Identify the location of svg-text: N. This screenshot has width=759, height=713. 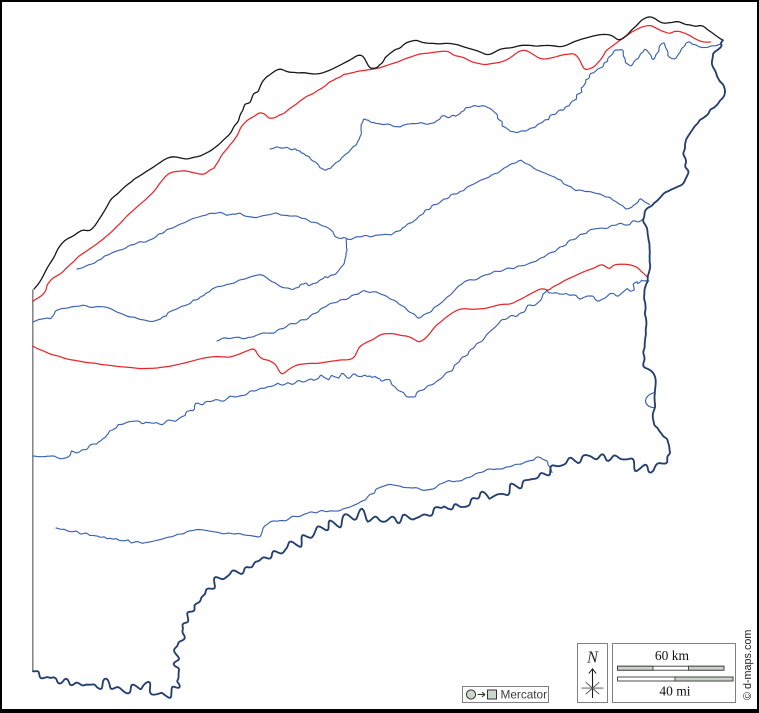
(592, 657).